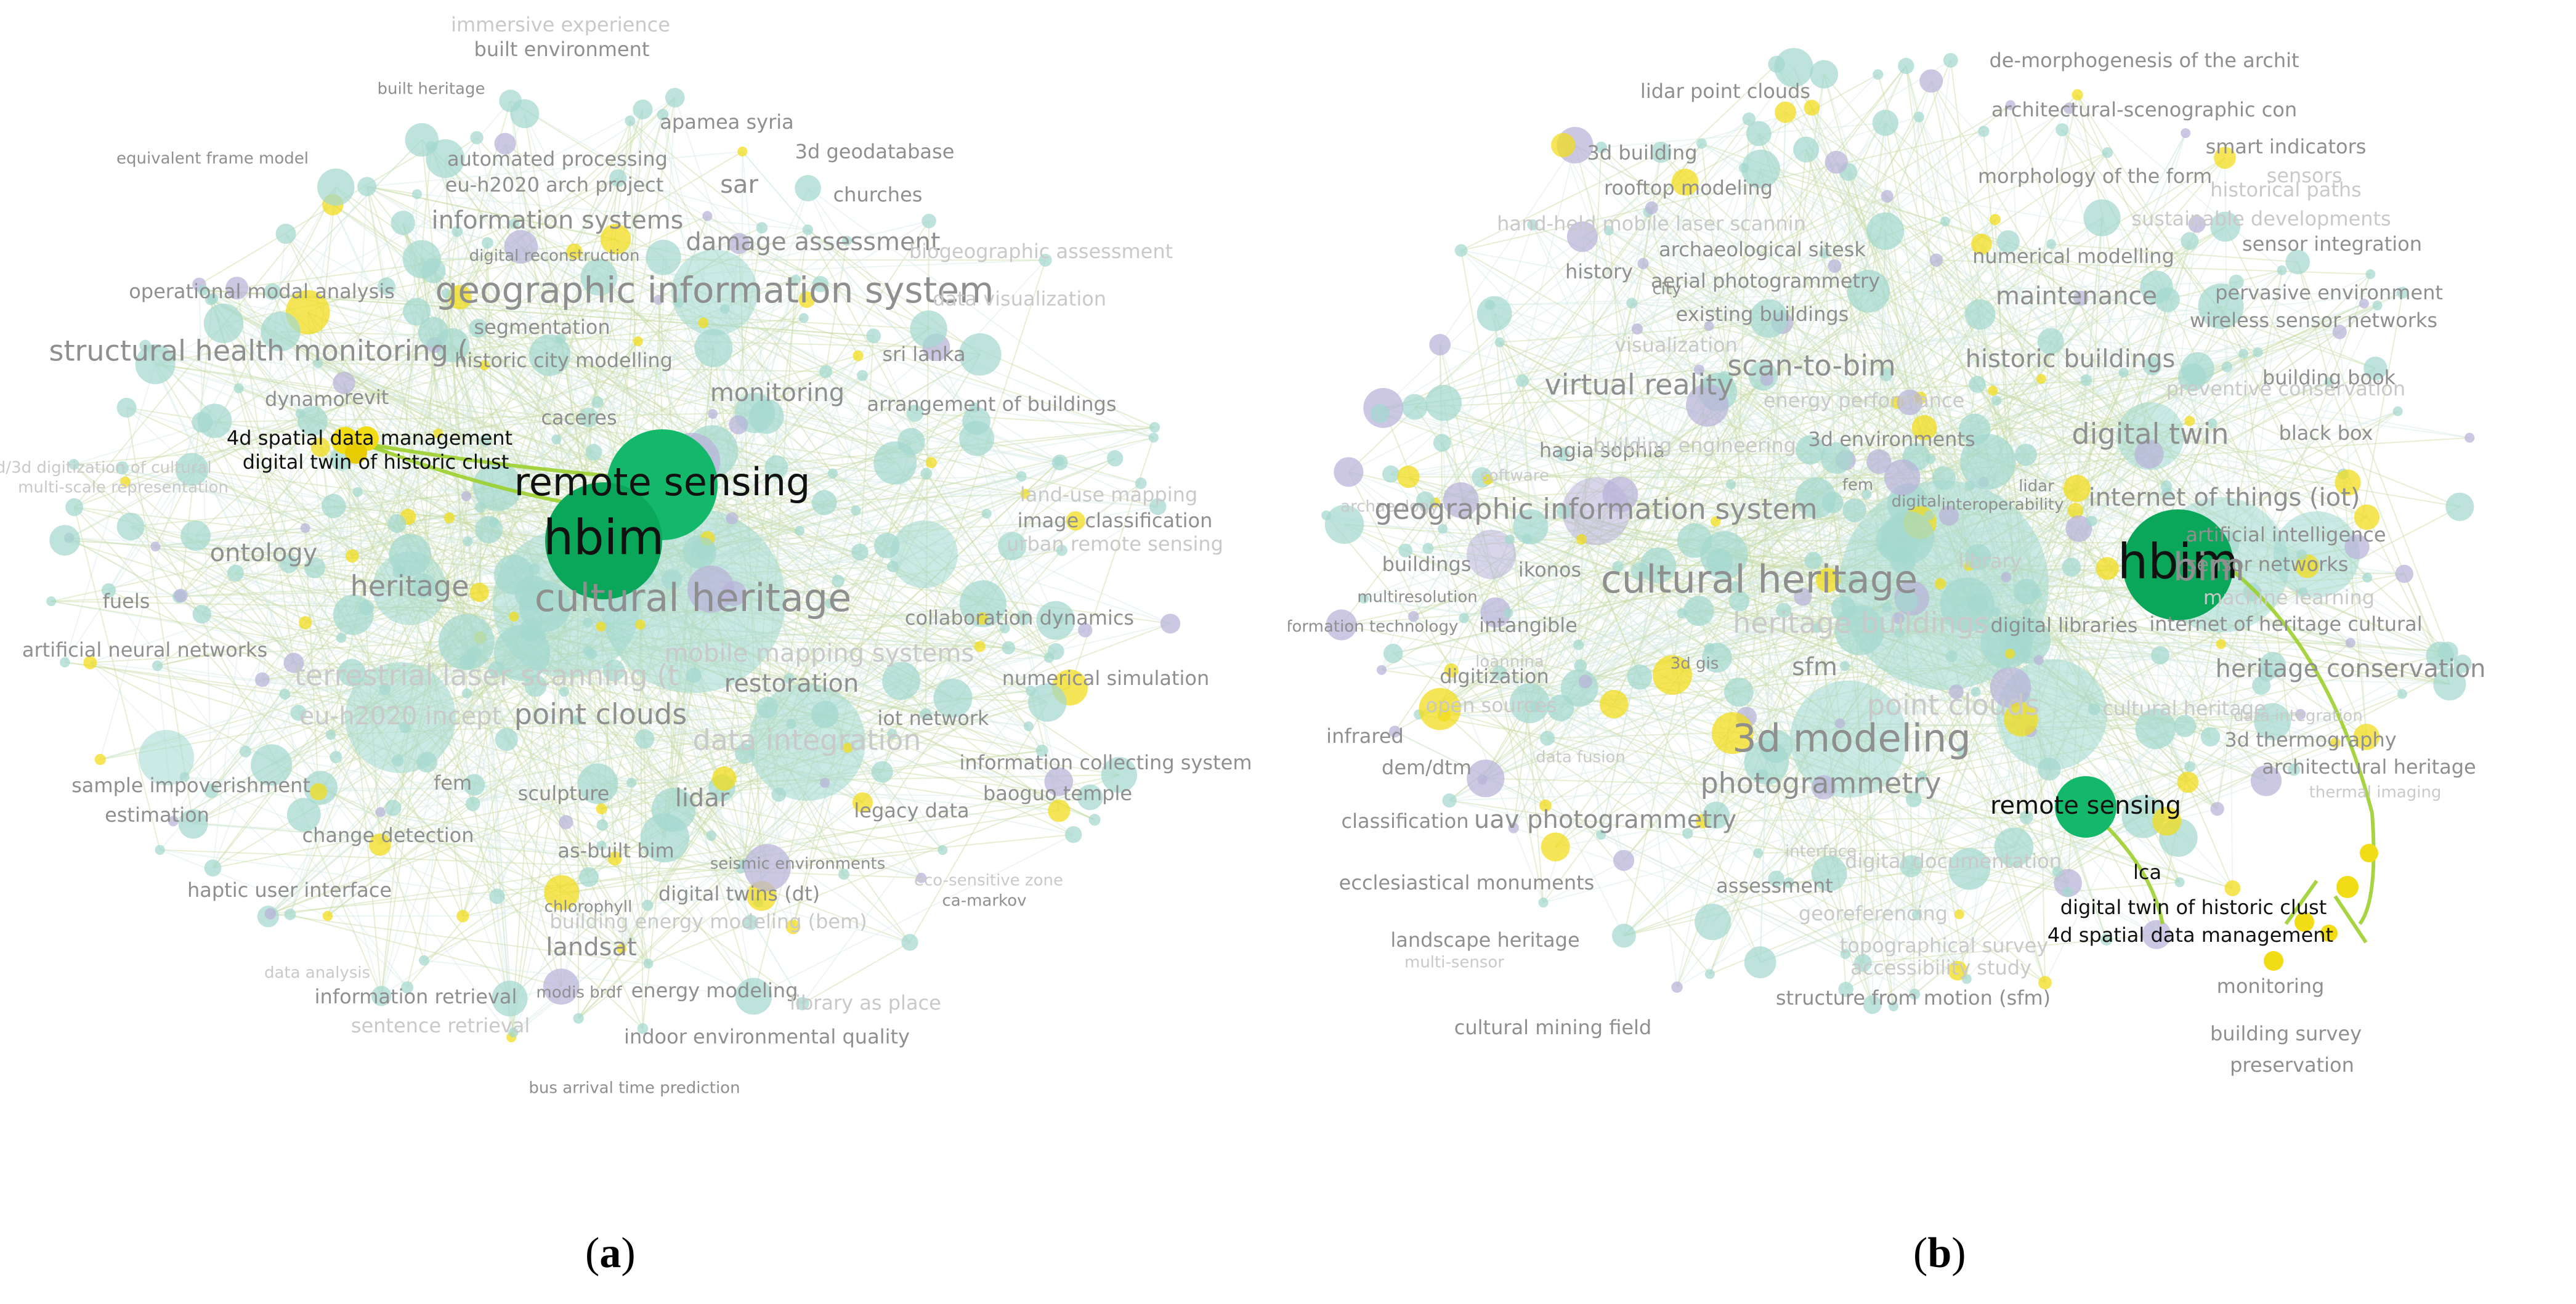  I want to click on keyword-label: preventive conservation, so click(2285, 388).